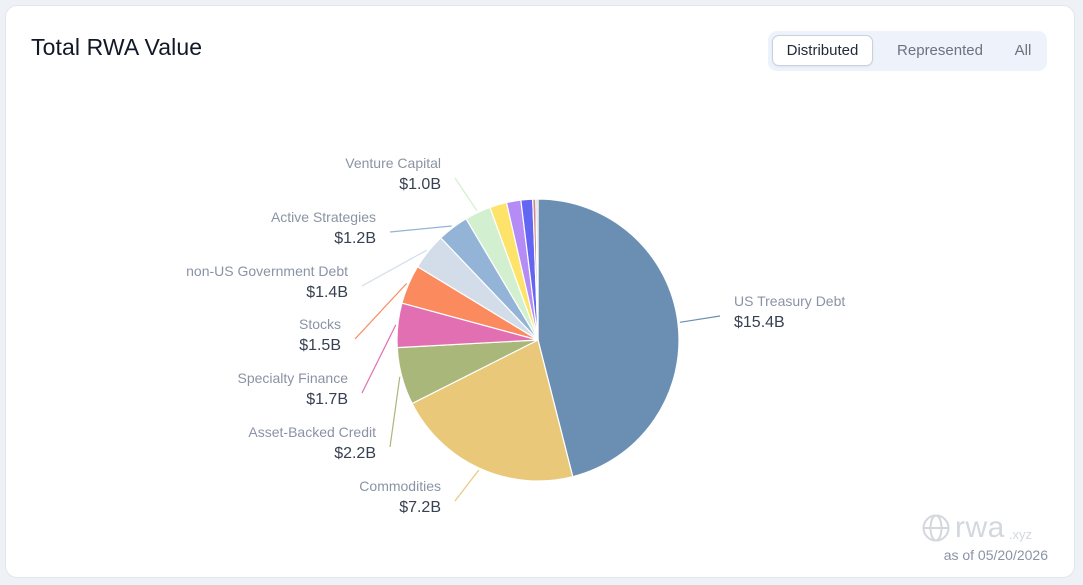 The width and height of the screenshot is (1083, 585). What do you see at coordinates (323, 217) in the screenshot?
I see `slice-name-label: Active Strategies` at bounding box center [323, 217].